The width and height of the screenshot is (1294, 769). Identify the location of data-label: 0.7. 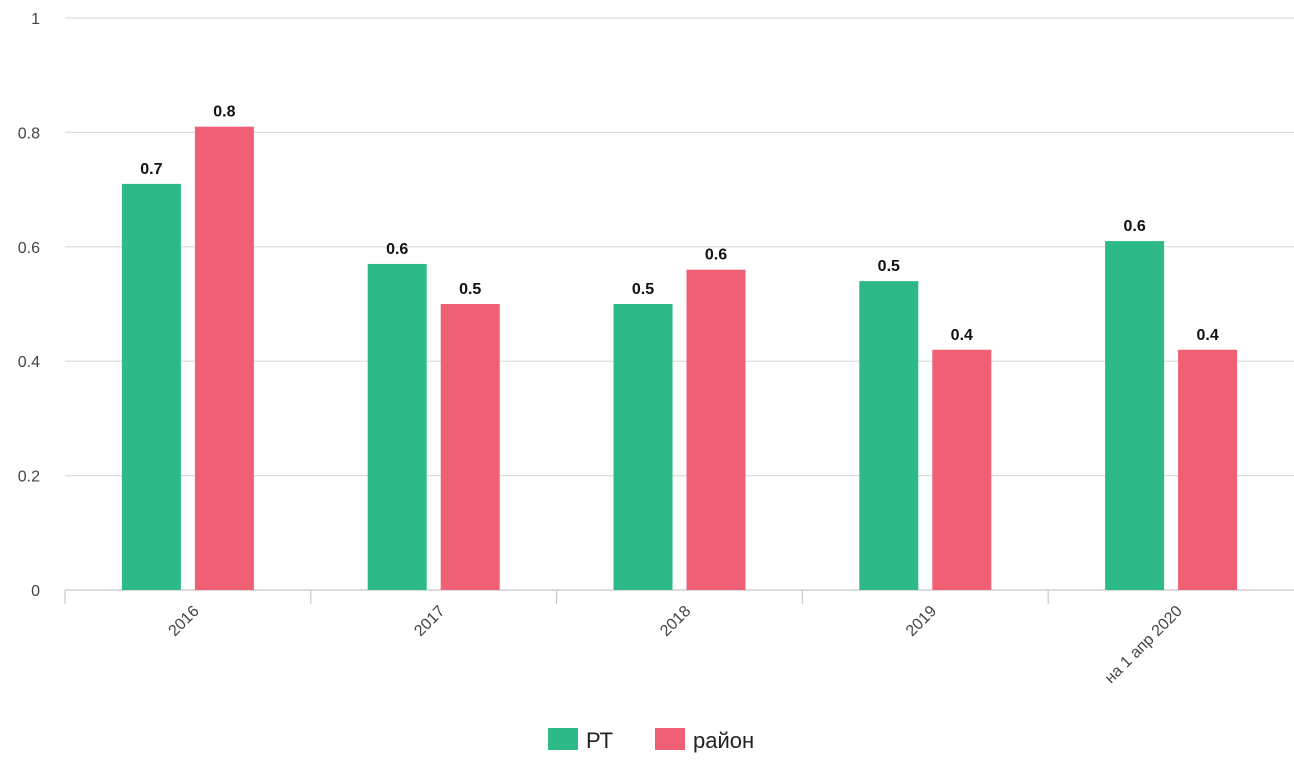
(151, 169).